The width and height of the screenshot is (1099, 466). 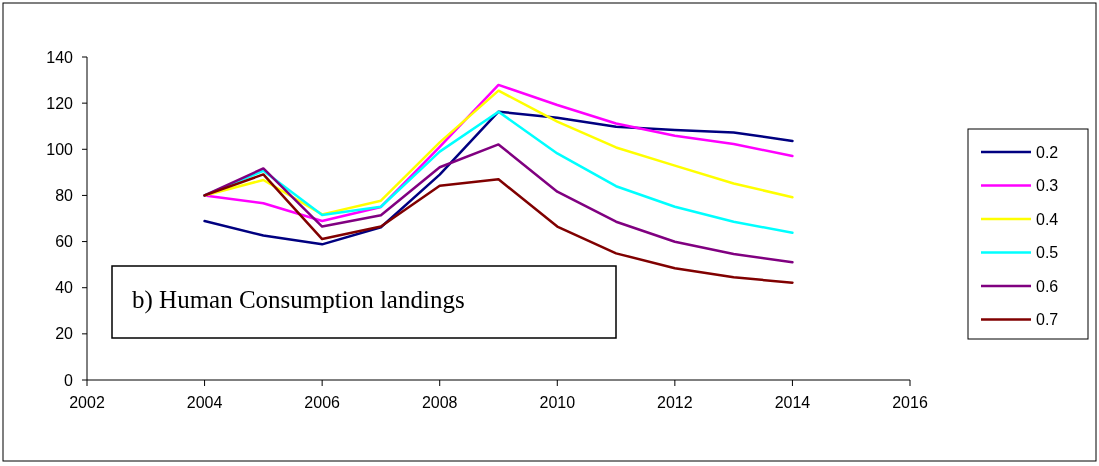 What do you see at coordinates (1047, 286) in the screenshot?
I see `legend-label: 0.6` at bounding box center [1047, 286].